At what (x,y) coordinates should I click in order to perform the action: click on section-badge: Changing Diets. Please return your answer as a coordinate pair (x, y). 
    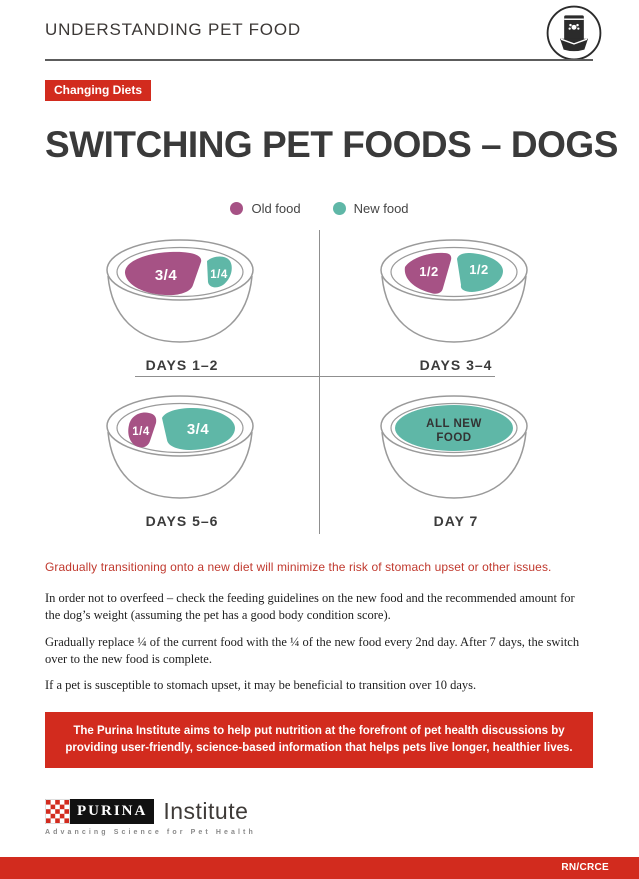
    Looking at the image, I should click on (98, 90).